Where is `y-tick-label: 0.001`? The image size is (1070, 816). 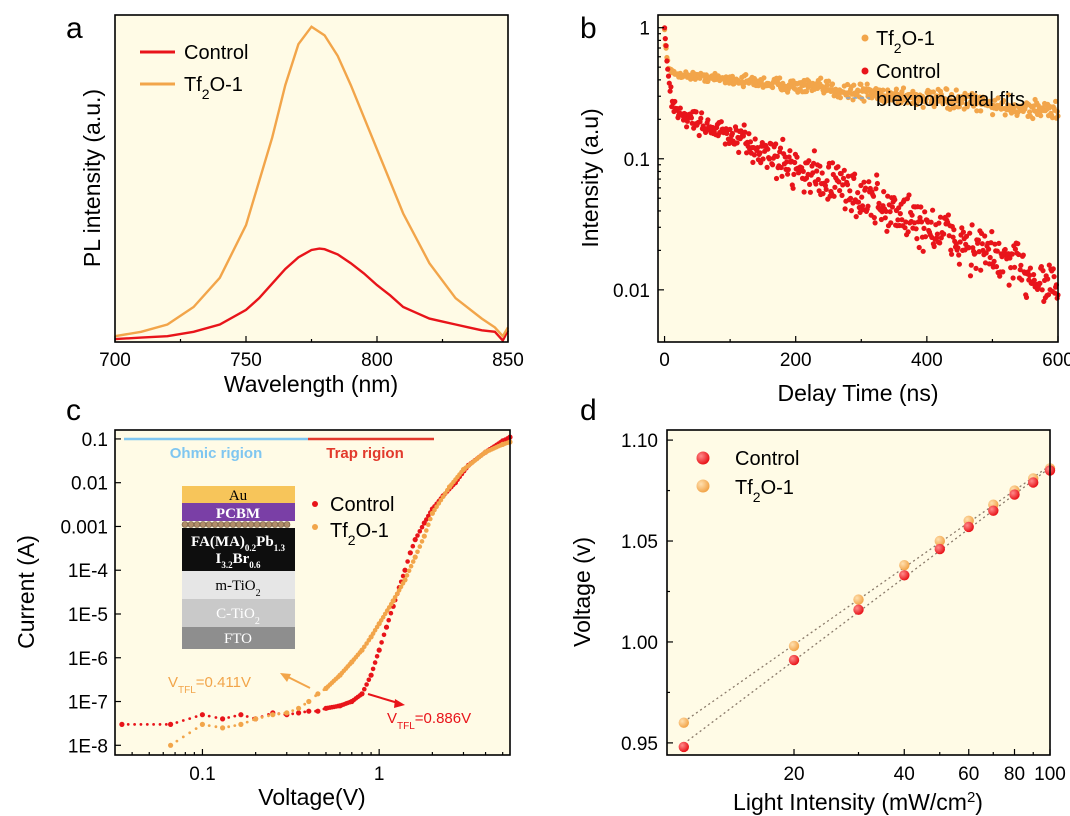
y-tick-label: 0.001 is located at coordinates (84, 527).